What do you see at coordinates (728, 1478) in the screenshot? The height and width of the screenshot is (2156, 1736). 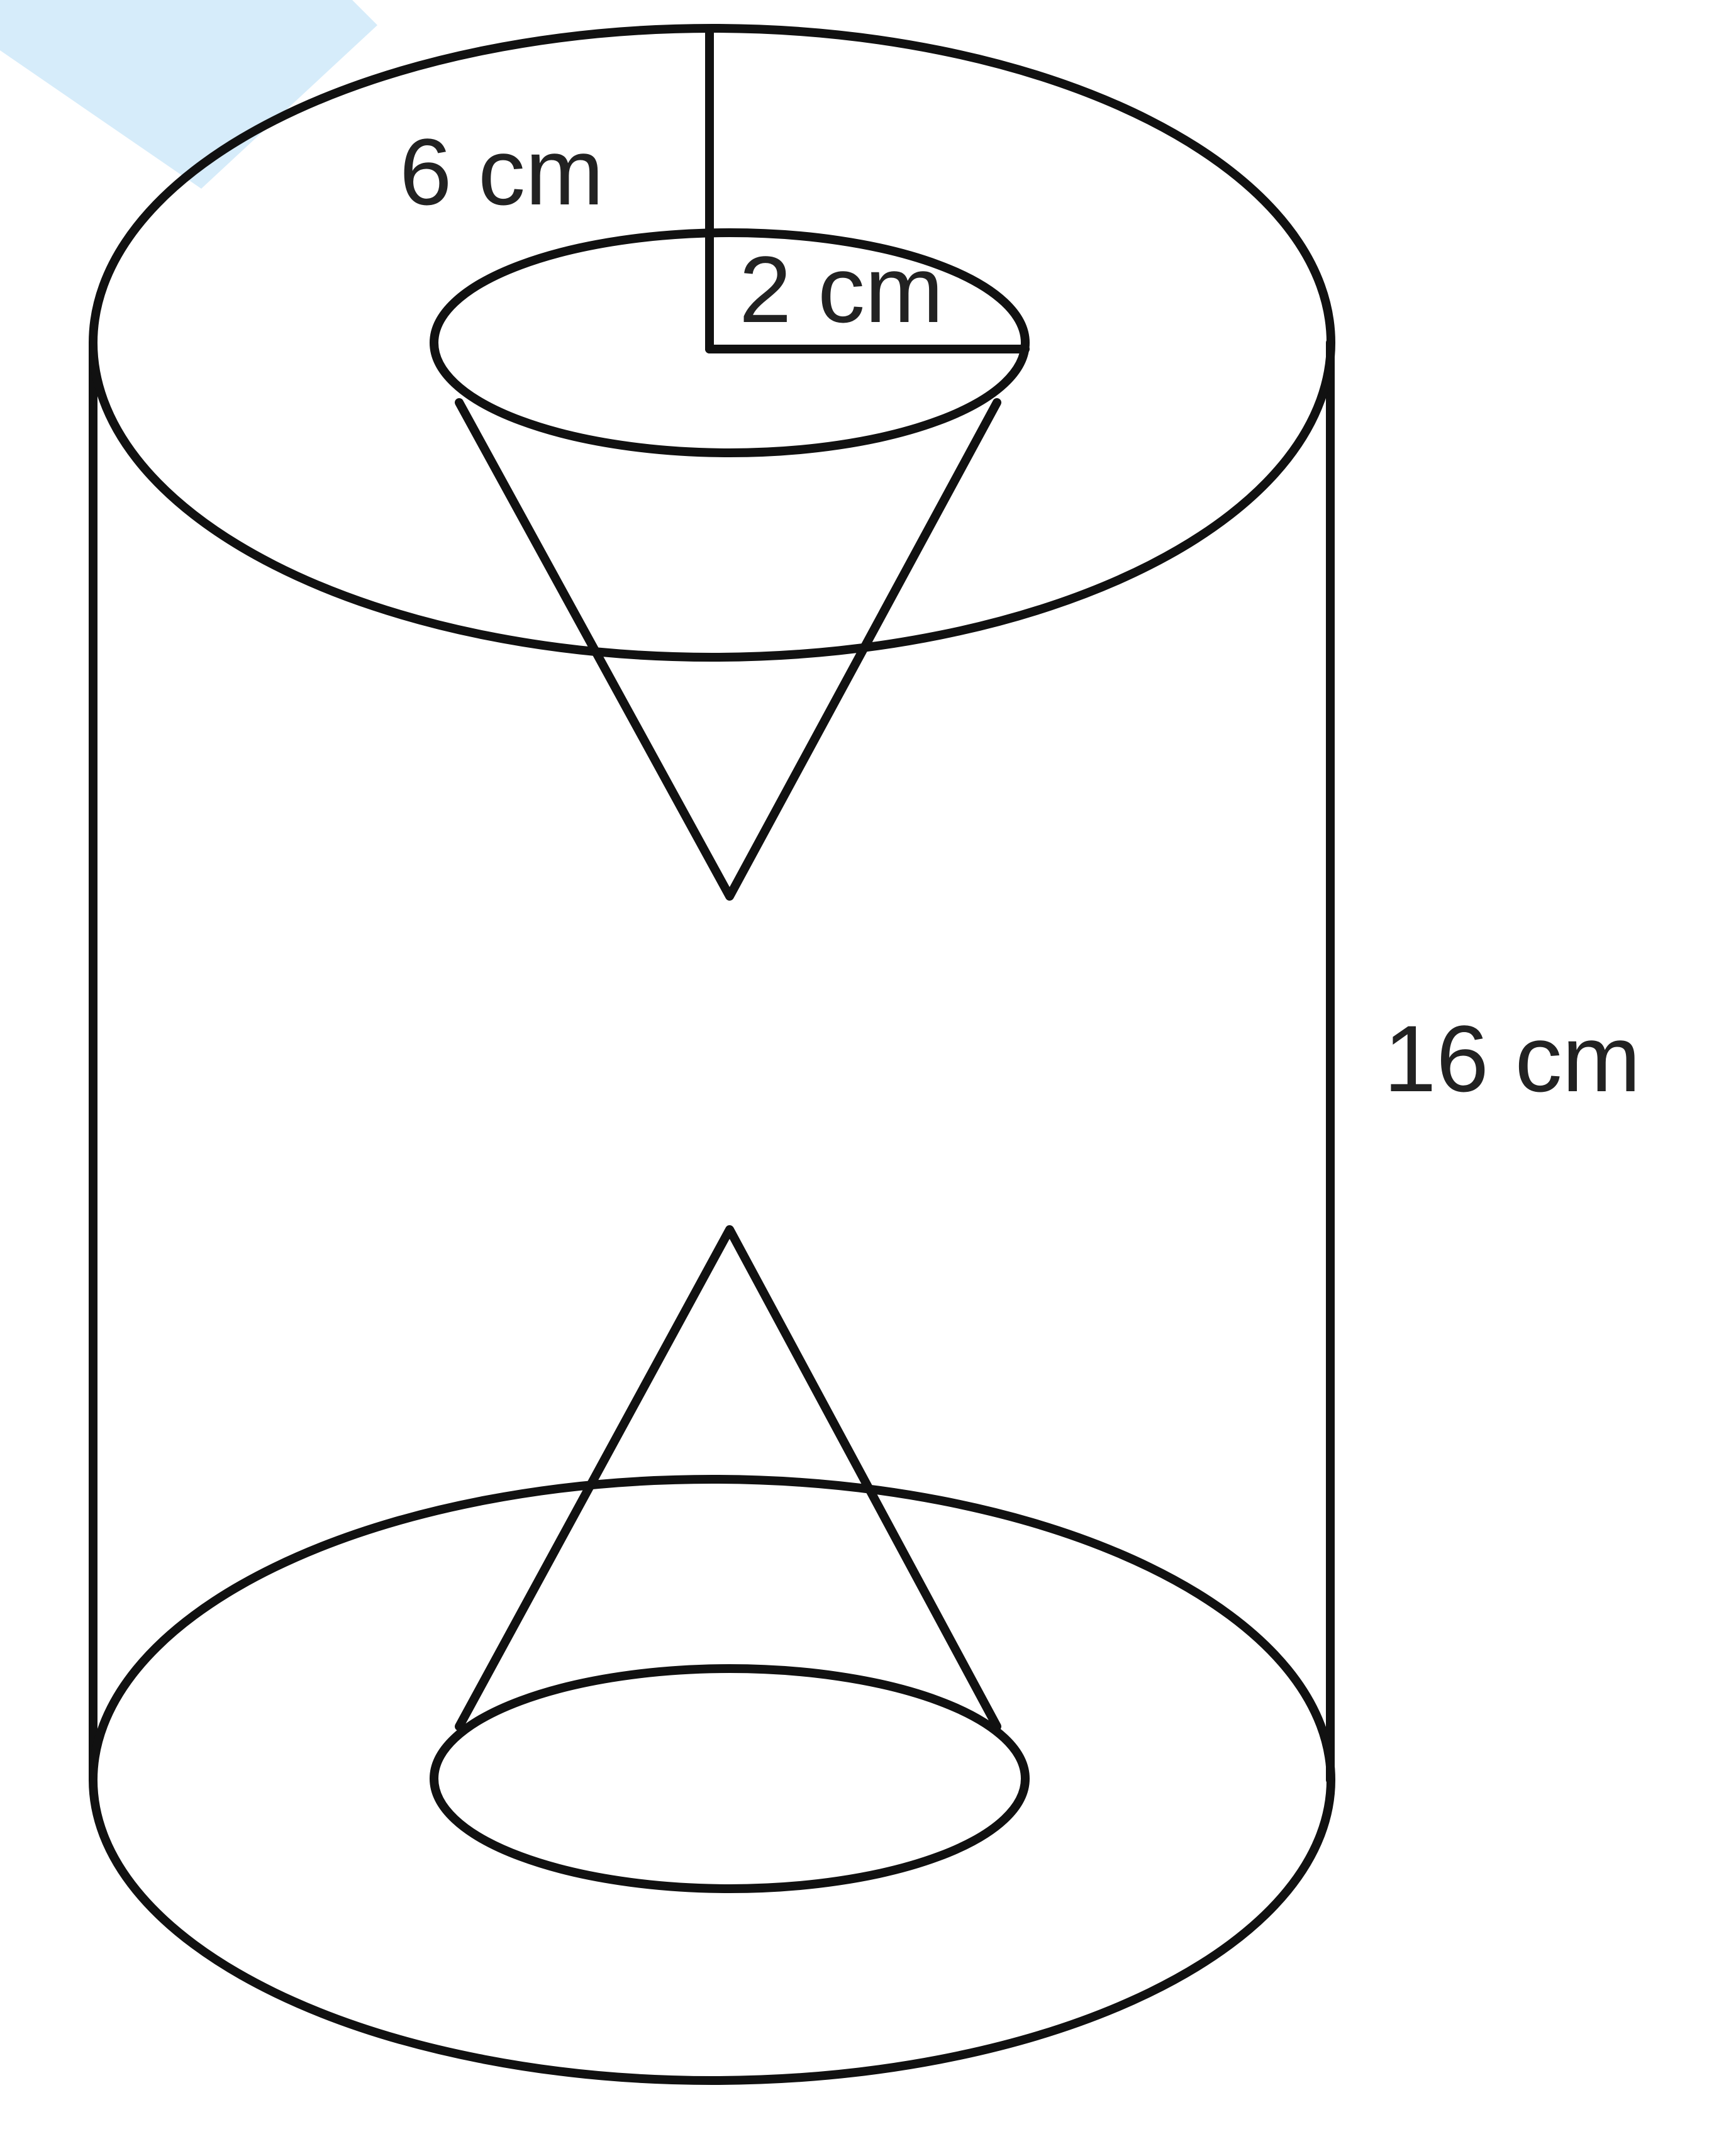 I see `bottom-cone-sides` at bounding box center [728, 1478].